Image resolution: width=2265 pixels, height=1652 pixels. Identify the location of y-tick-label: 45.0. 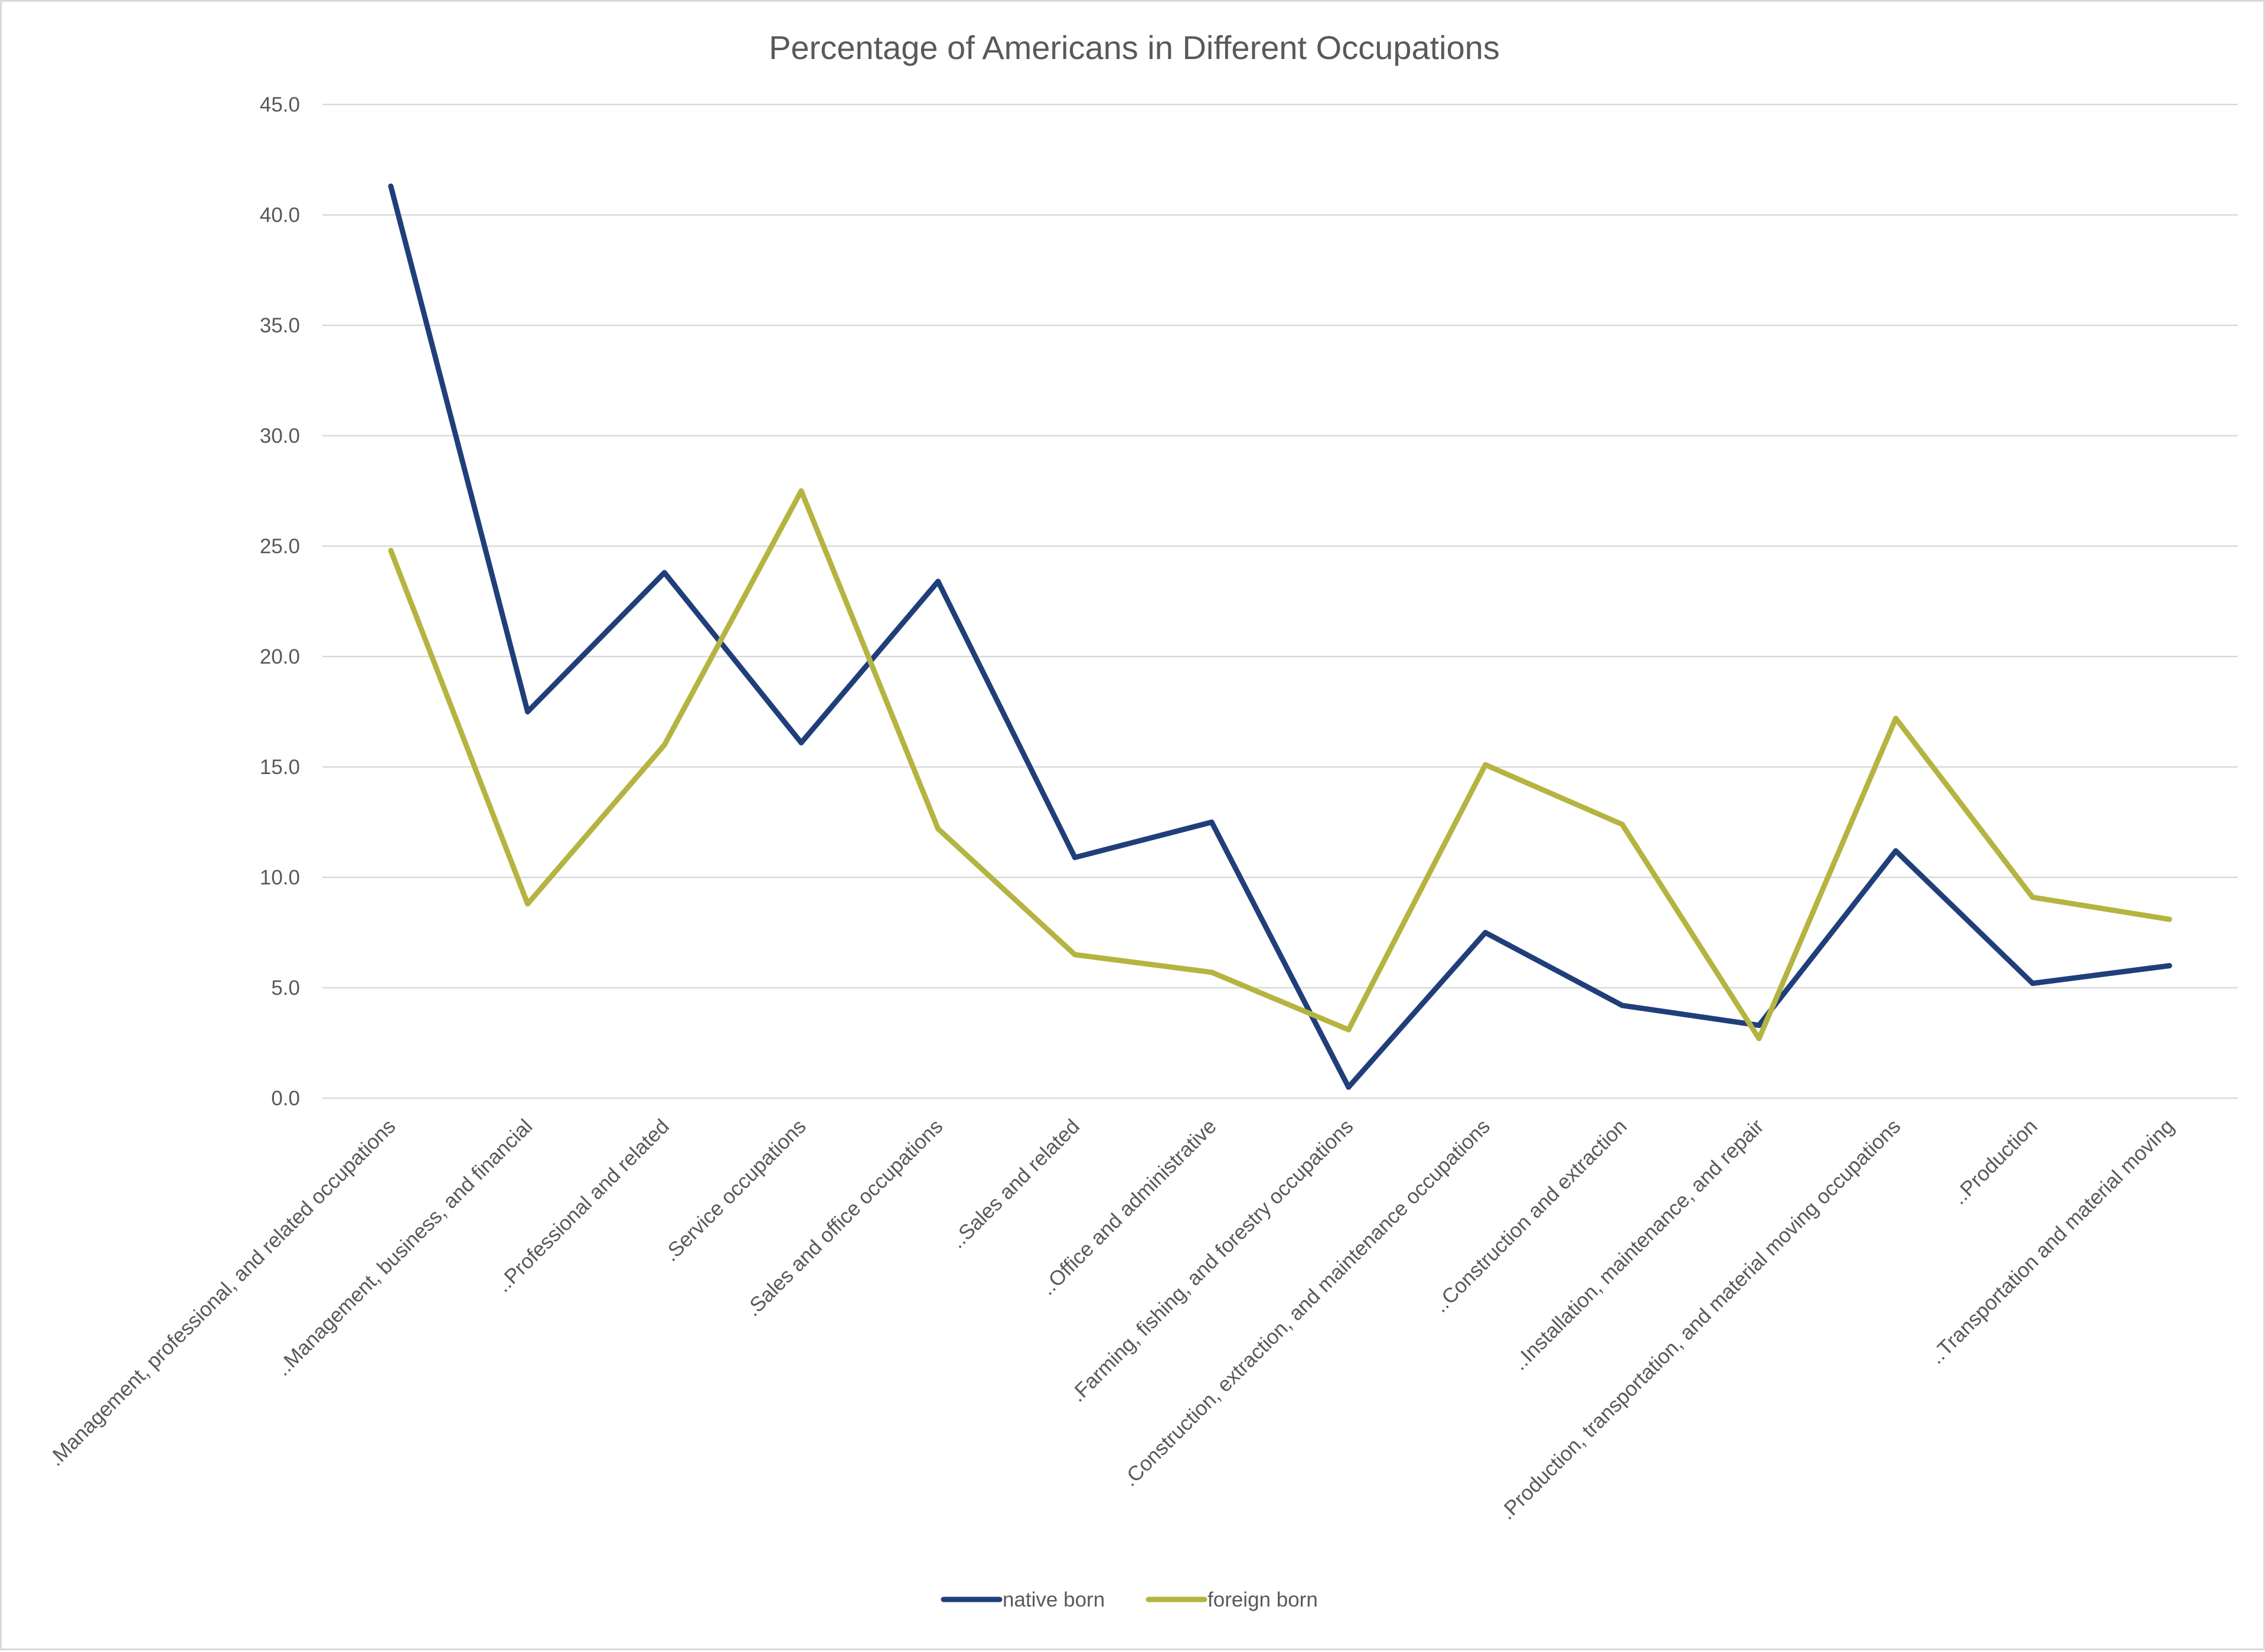
(280, 104).